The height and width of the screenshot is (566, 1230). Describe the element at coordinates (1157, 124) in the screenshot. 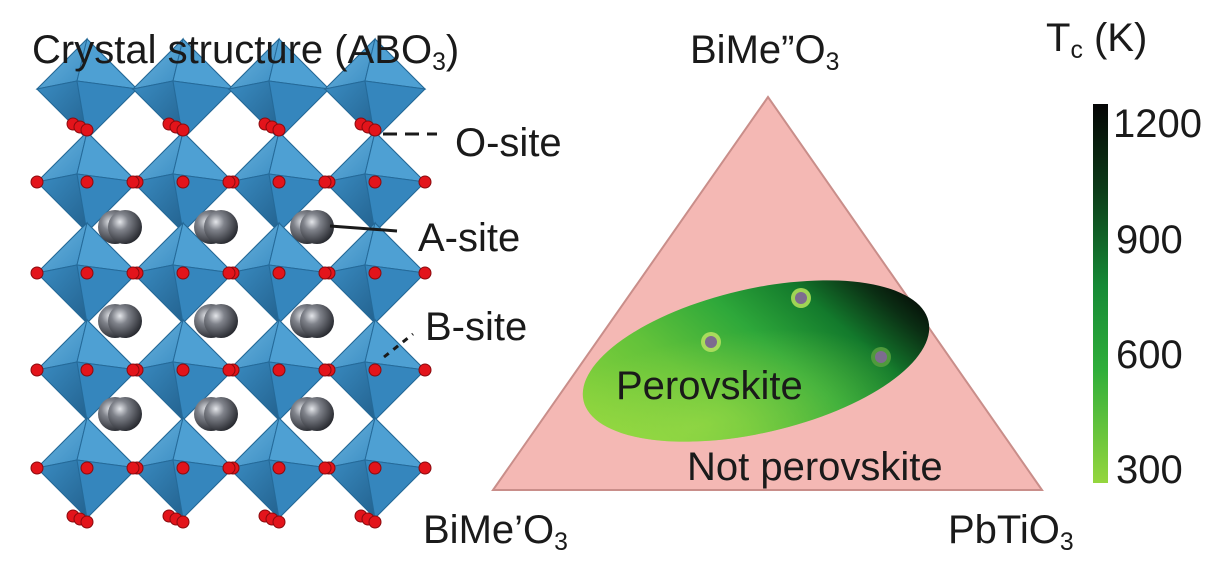

I see `tc-tick-1200: 1200` at that location.